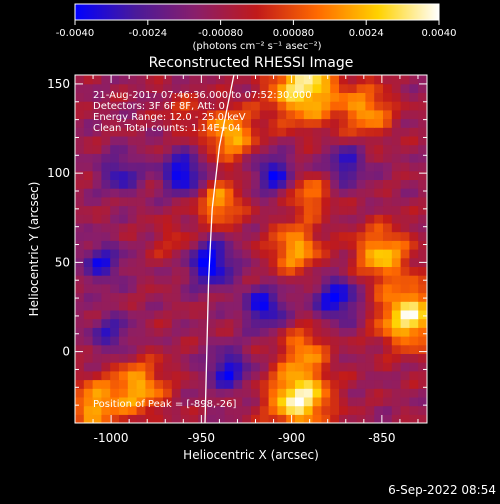  What do you see at coordinates (66, 352) in the screenshot?
I see `y-tick-label: 0` at bounding box center [66, 352].